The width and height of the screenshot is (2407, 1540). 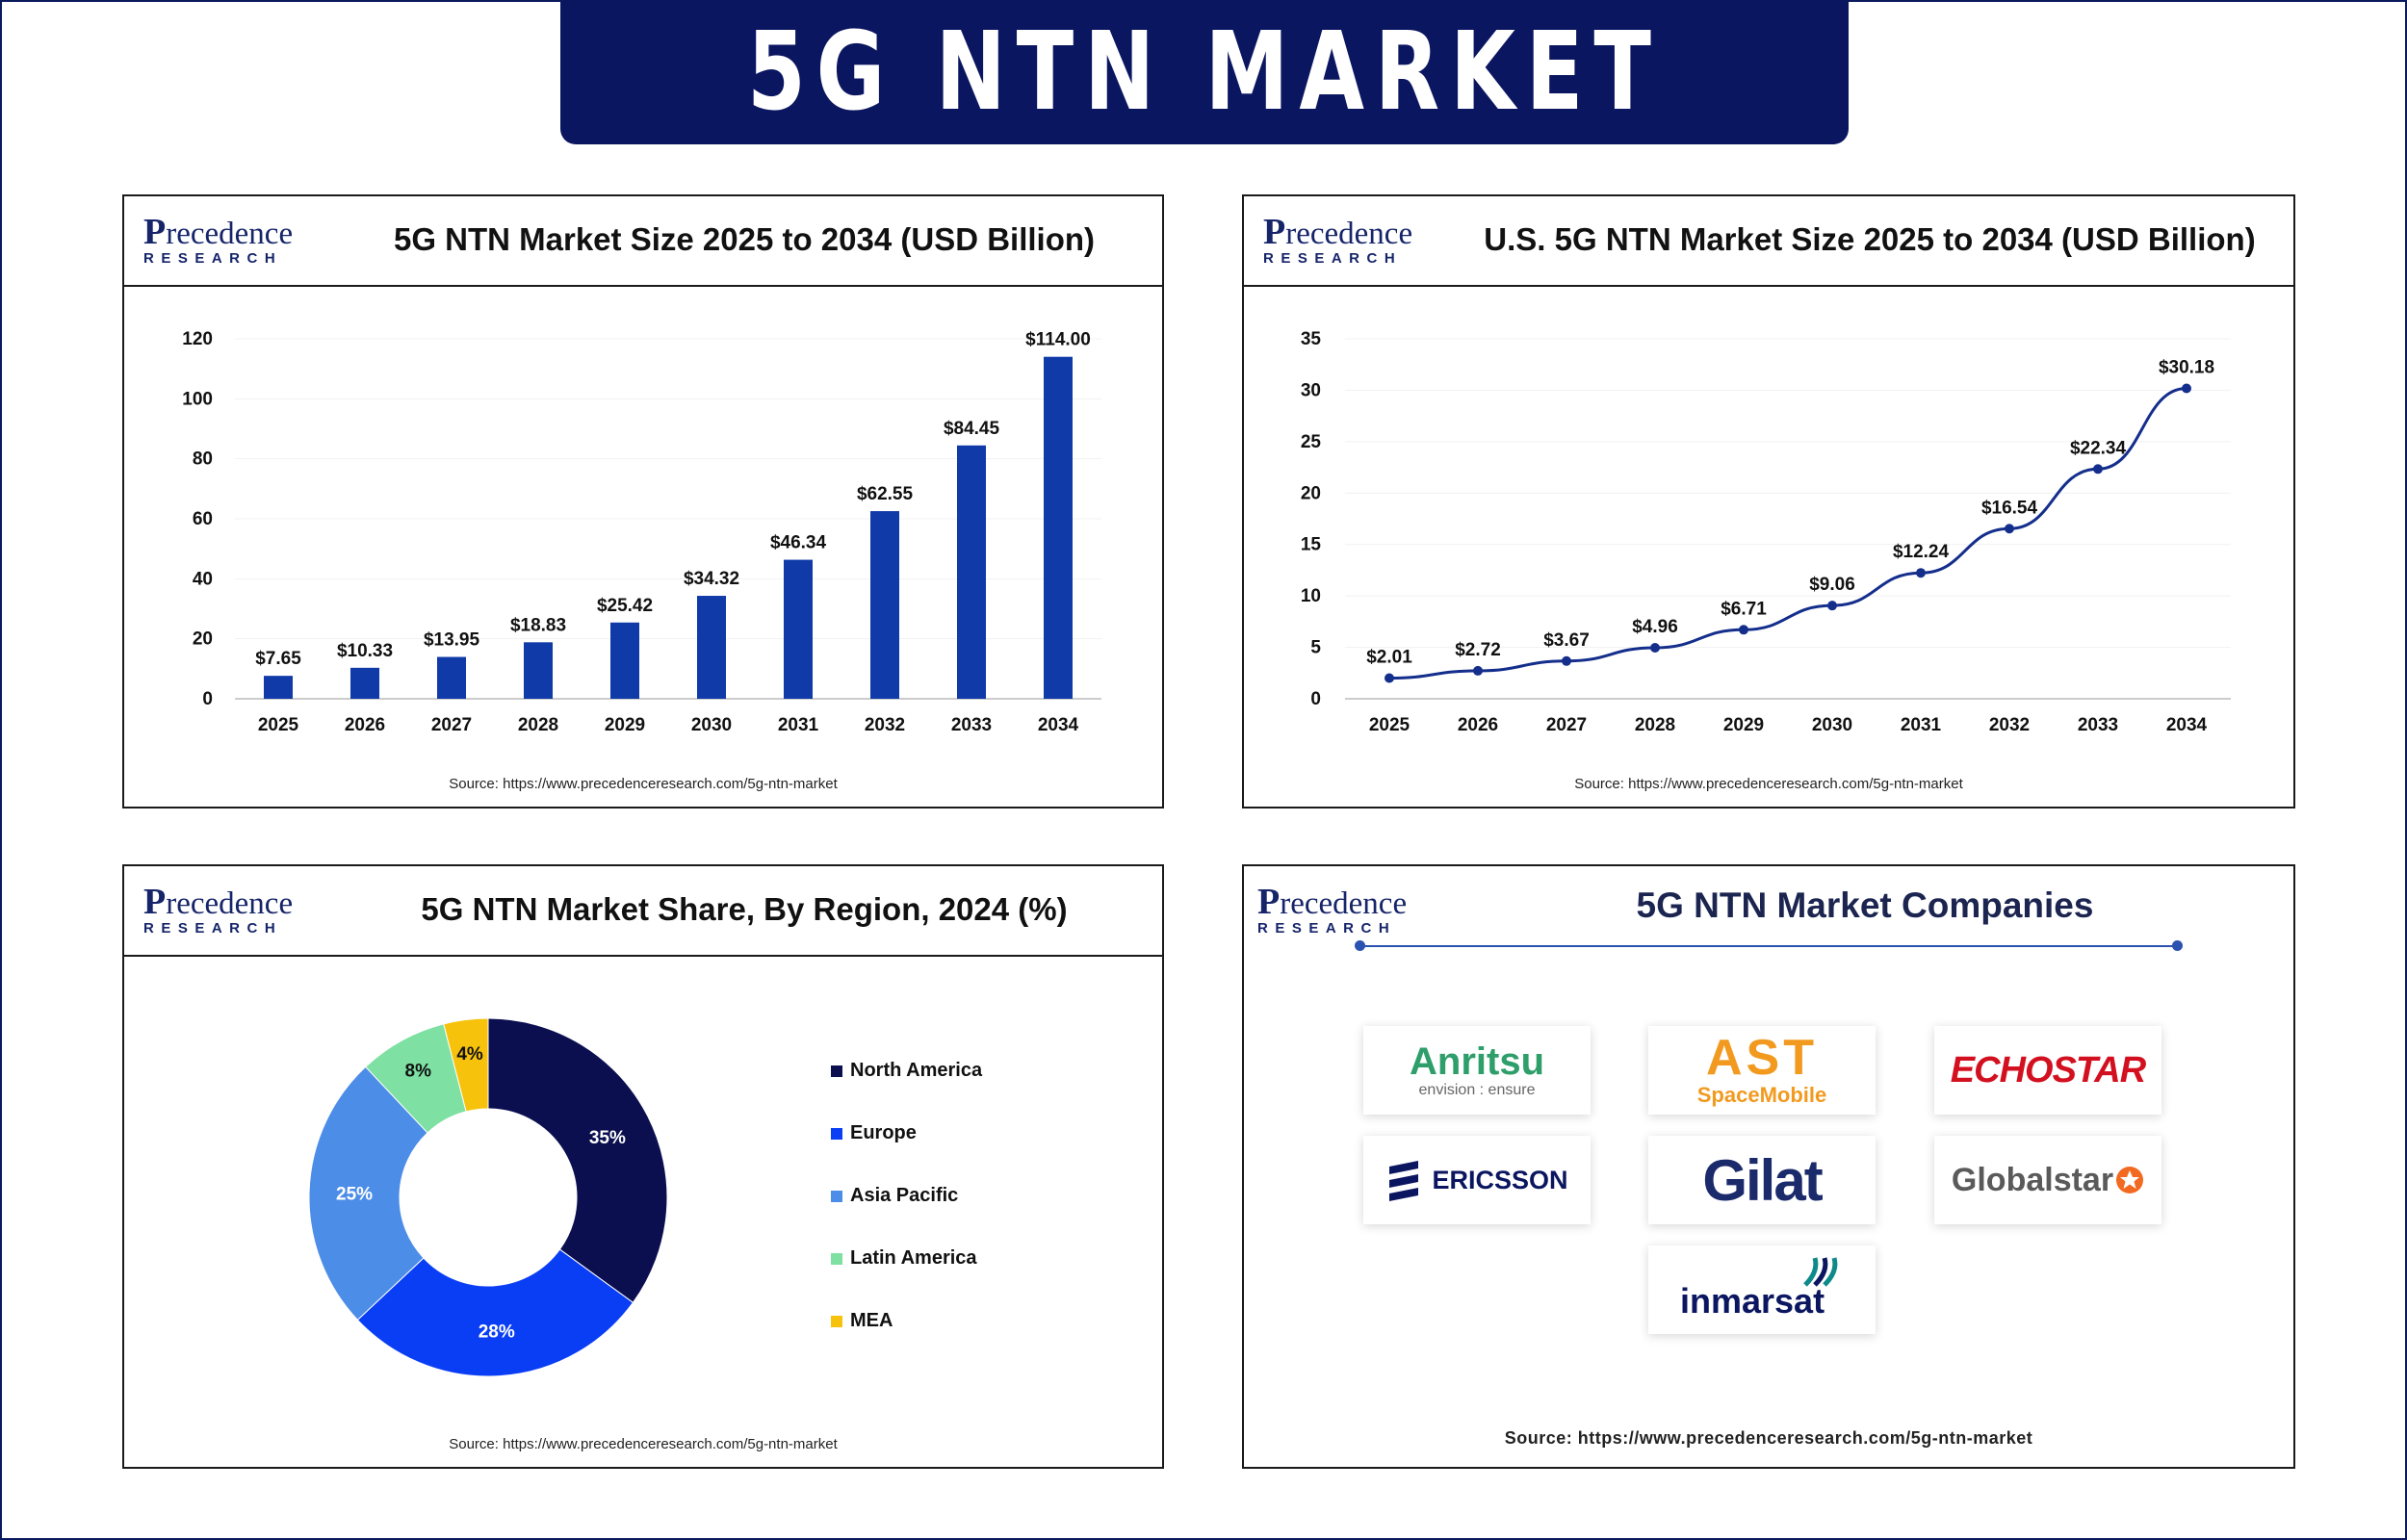 What do you see at coordinates (1311, 390) in the screenshot?
I see `y-tick-label: 30` at bounding box center [1311, 390].